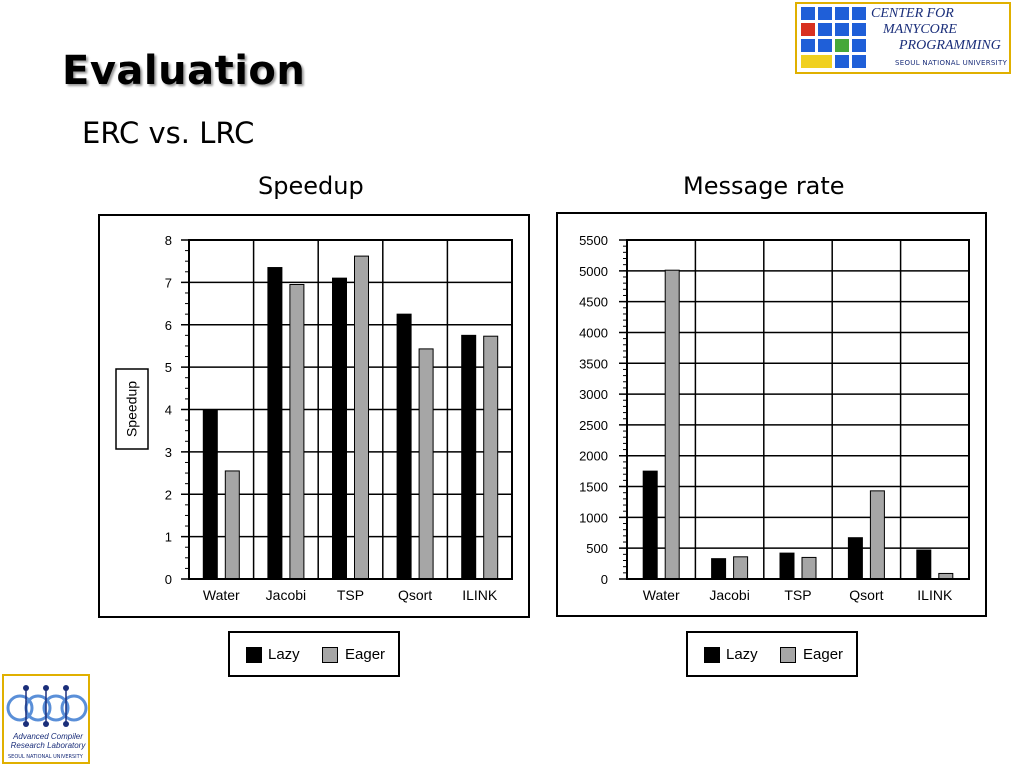 The height and width of the screenshot is (768, 1024). I want to click on speedup-y-tick-label: 2, so click(168, 494).